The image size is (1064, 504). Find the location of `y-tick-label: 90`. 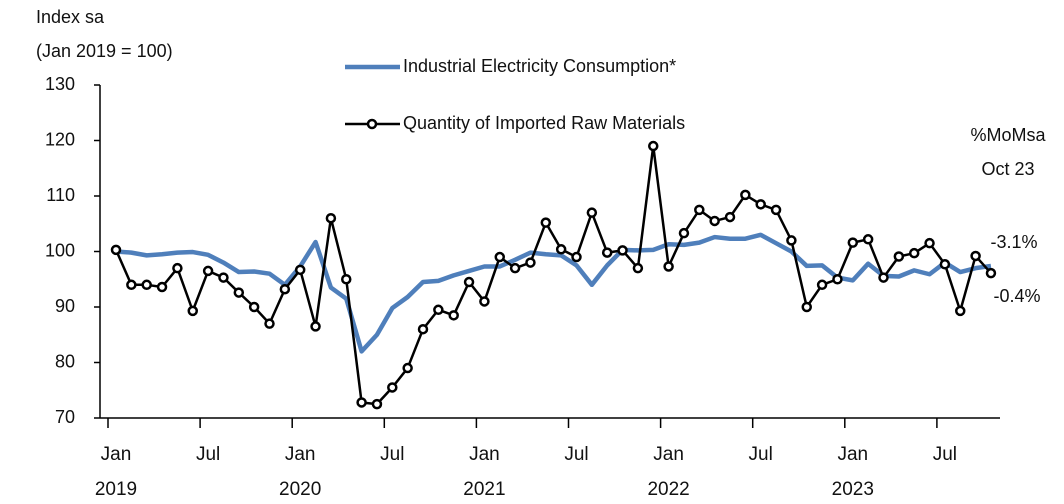

y-tick-label: 90 is located at coordinates (65, 306).